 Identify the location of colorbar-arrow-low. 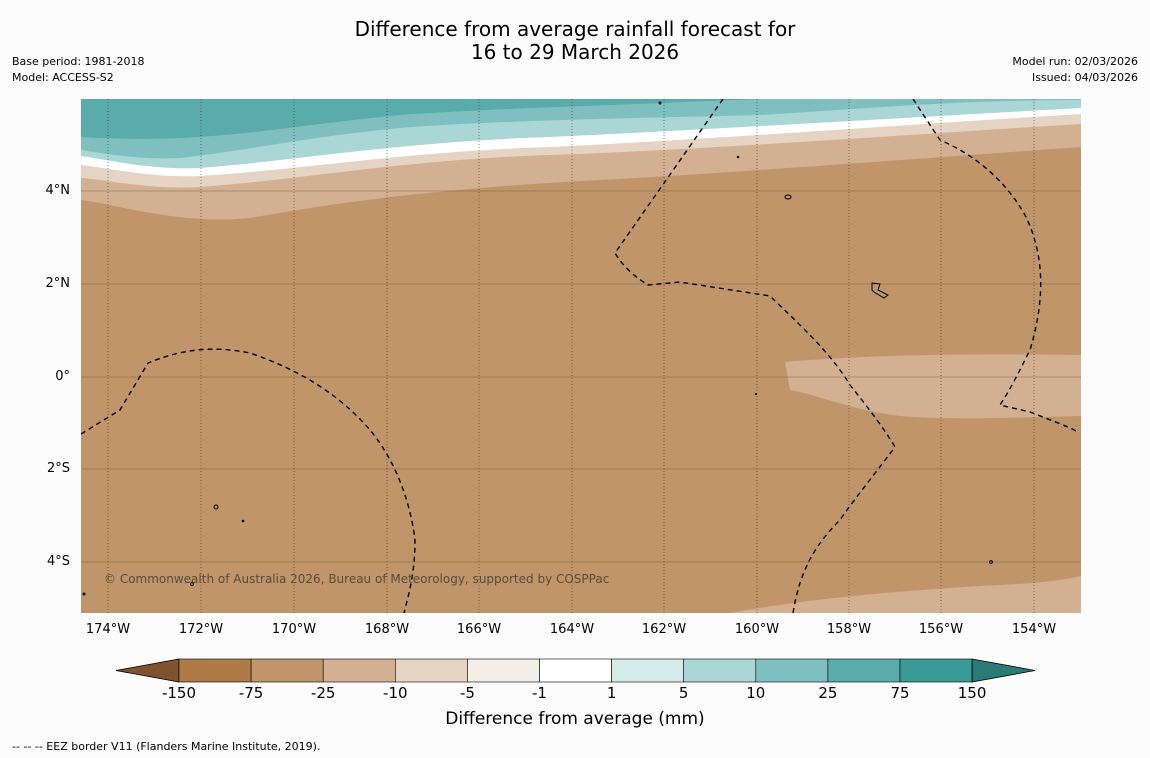
(147, 670).